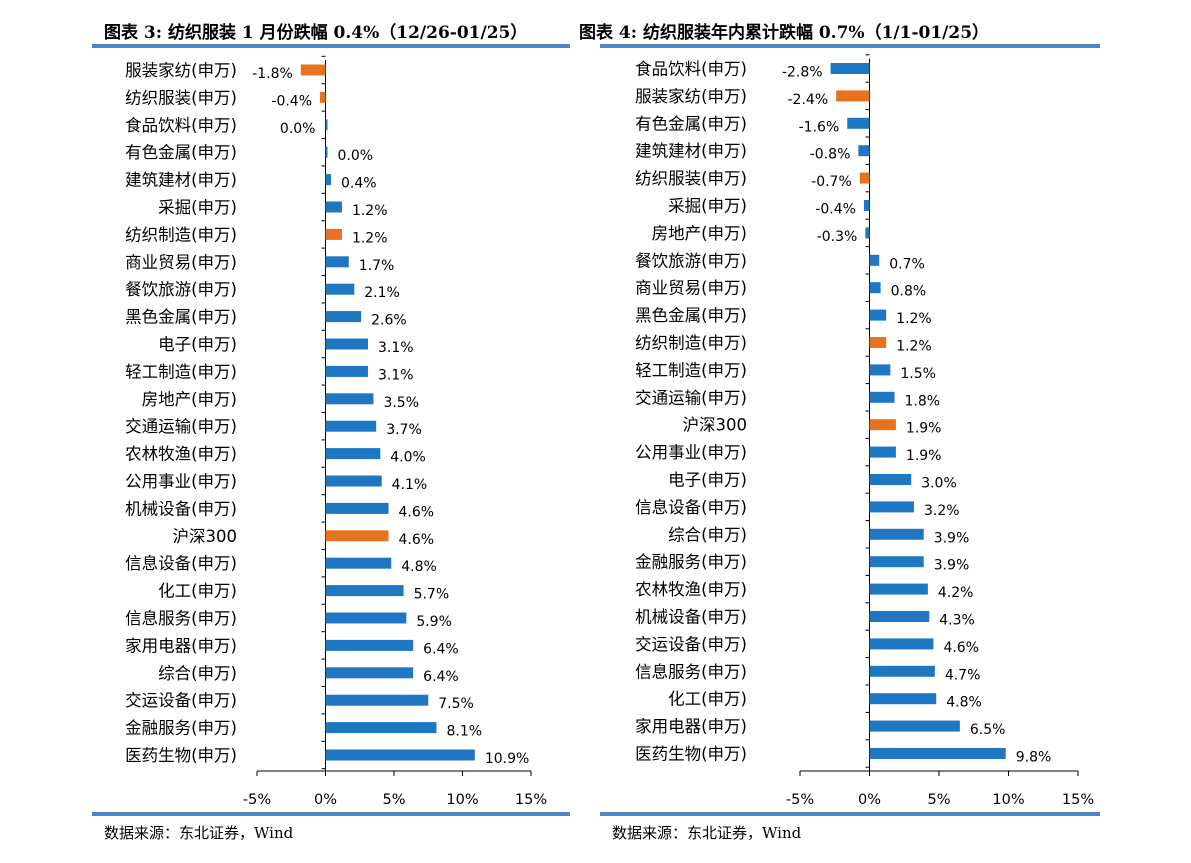  What do you see at coordinates (691, 96) in the screenshot?
I see `category-label-right: 服装家纺(申万)` at bounding box center [691, 96].